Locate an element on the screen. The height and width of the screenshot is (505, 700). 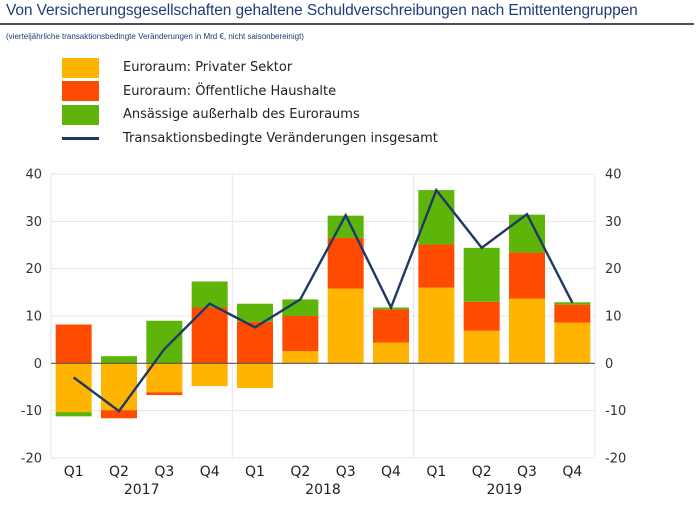
legend-item-public: Euroraum: Öffentliche Haushalte is located at coordinates (250, 92).